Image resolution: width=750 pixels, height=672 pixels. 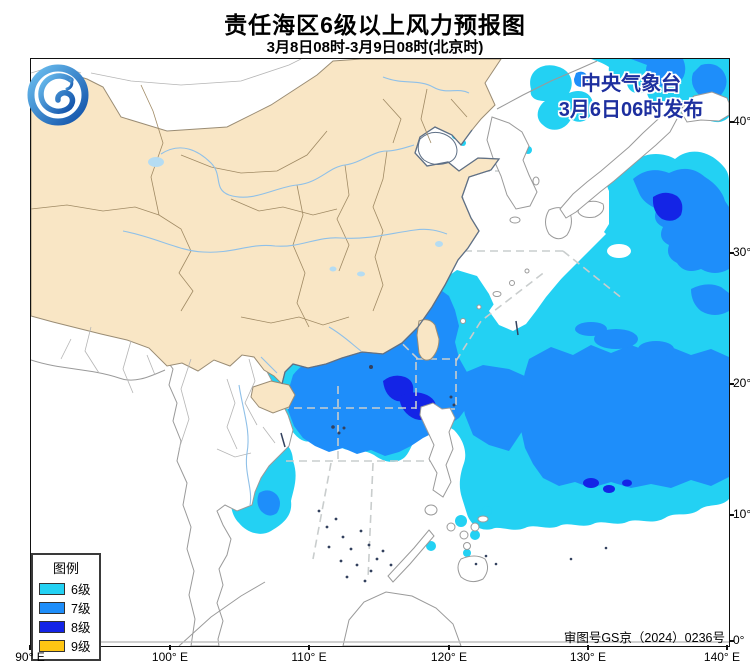 What do you see at coordinates (295, 217) in the screenshot?
I see `lakes` at bounding box center [295, 217].